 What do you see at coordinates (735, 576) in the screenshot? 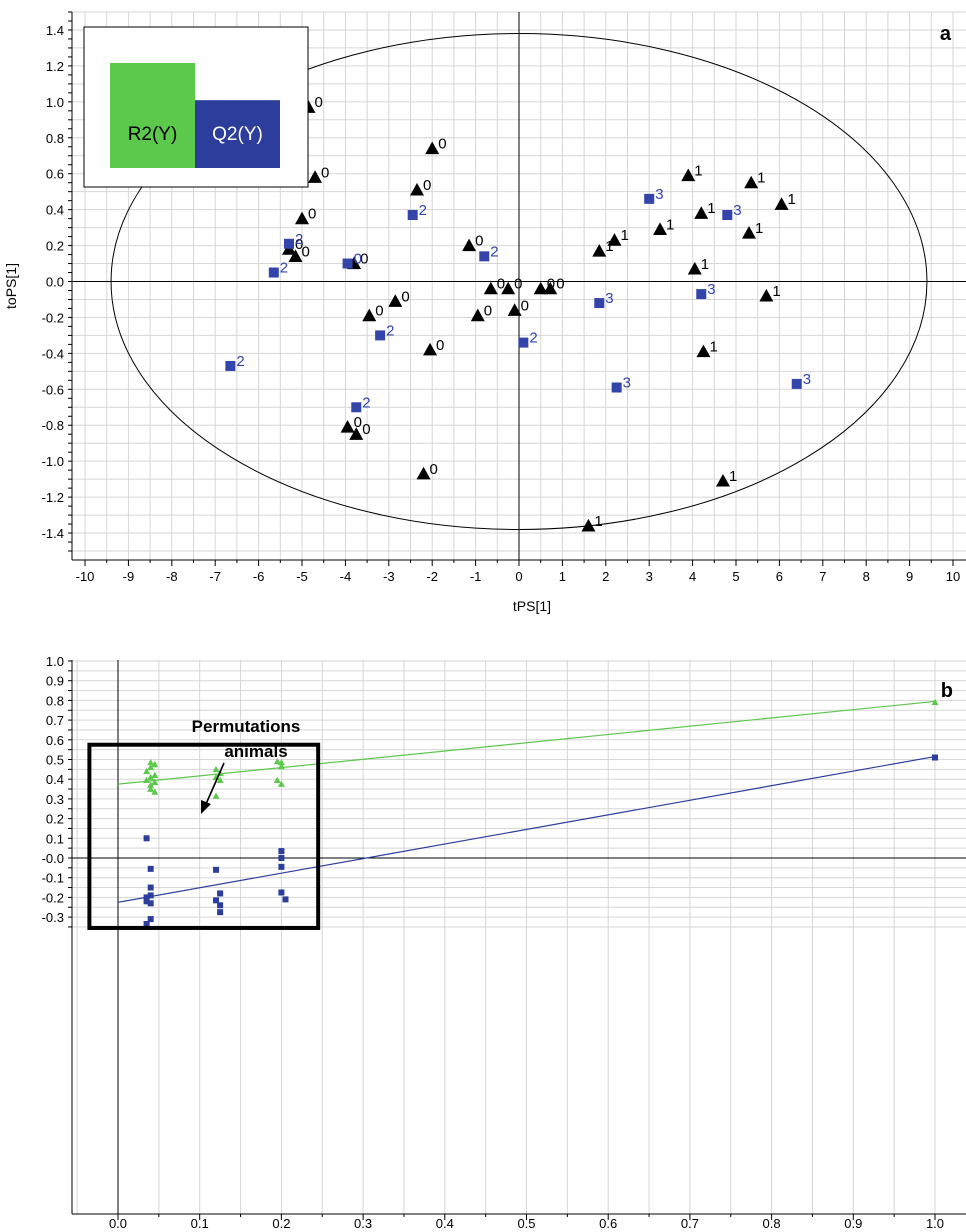
I see `x-tick-label: 5` at bounding box center [735, 576].